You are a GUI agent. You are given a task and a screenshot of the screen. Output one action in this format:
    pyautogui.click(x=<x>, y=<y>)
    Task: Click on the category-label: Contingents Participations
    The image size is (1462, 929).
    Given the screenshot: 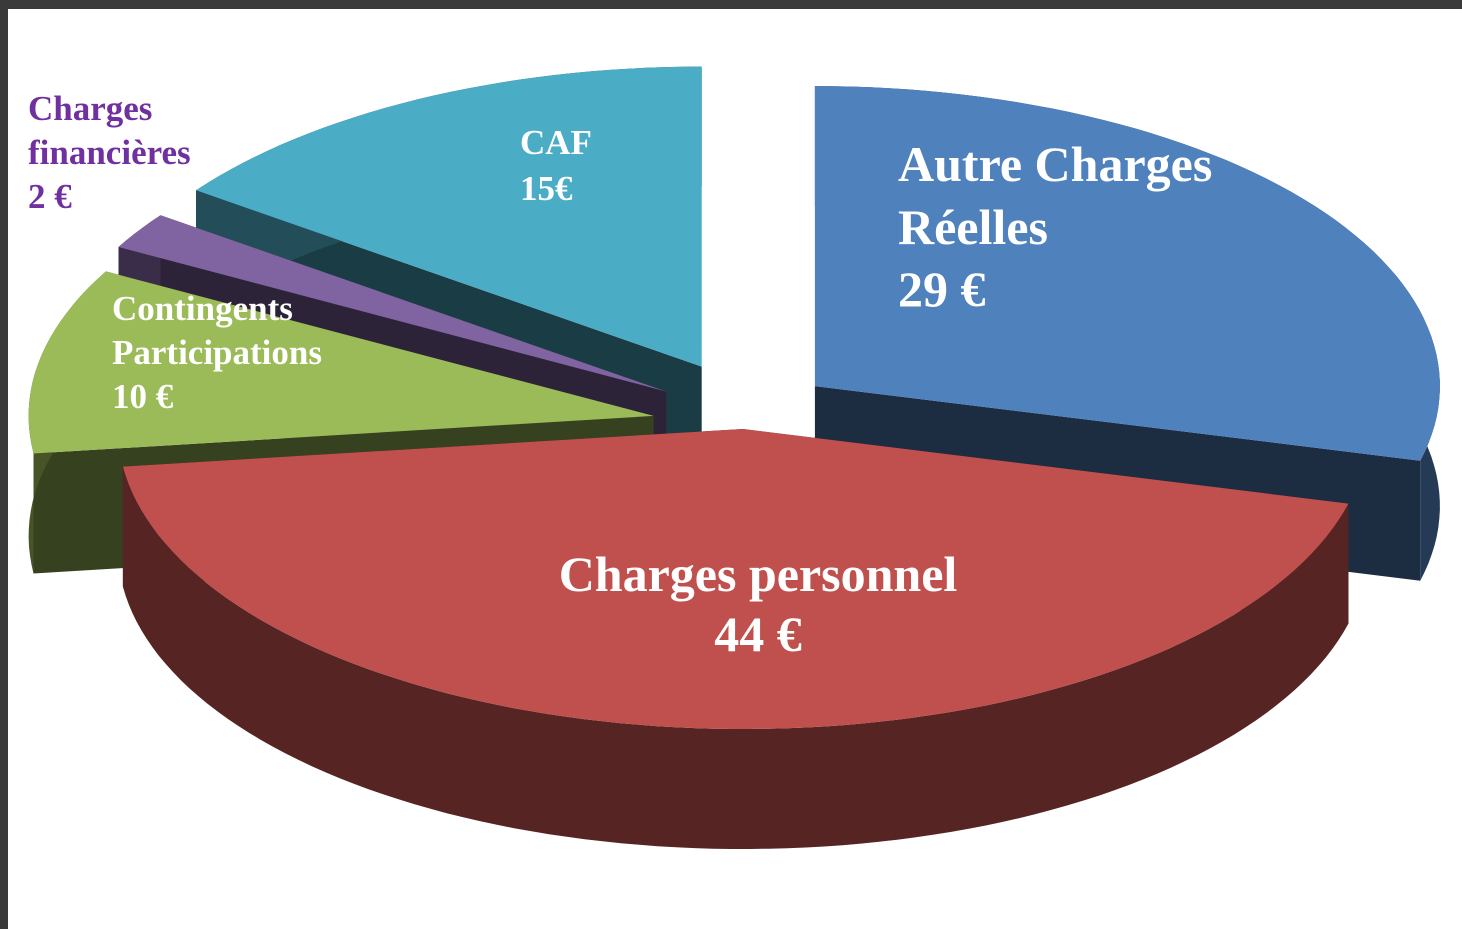 What is the action you would take?
    pyautogui.click(x=217, y=330)
    